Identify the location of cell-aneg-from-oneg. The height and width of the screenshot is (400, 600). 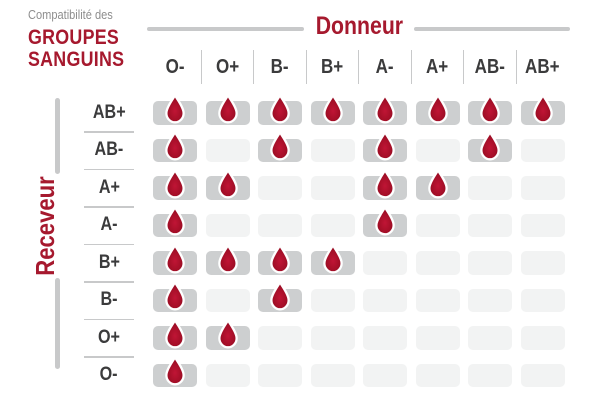
(175, 221).